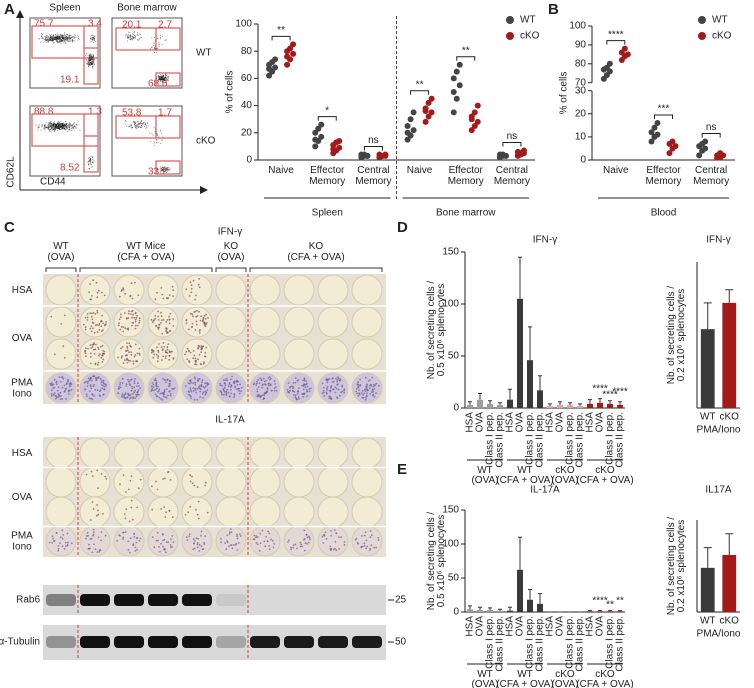 The image size is (754, 688). Describe the element at coordinates (316, 269) in the screenshot. I see `column-bracket` at that location.